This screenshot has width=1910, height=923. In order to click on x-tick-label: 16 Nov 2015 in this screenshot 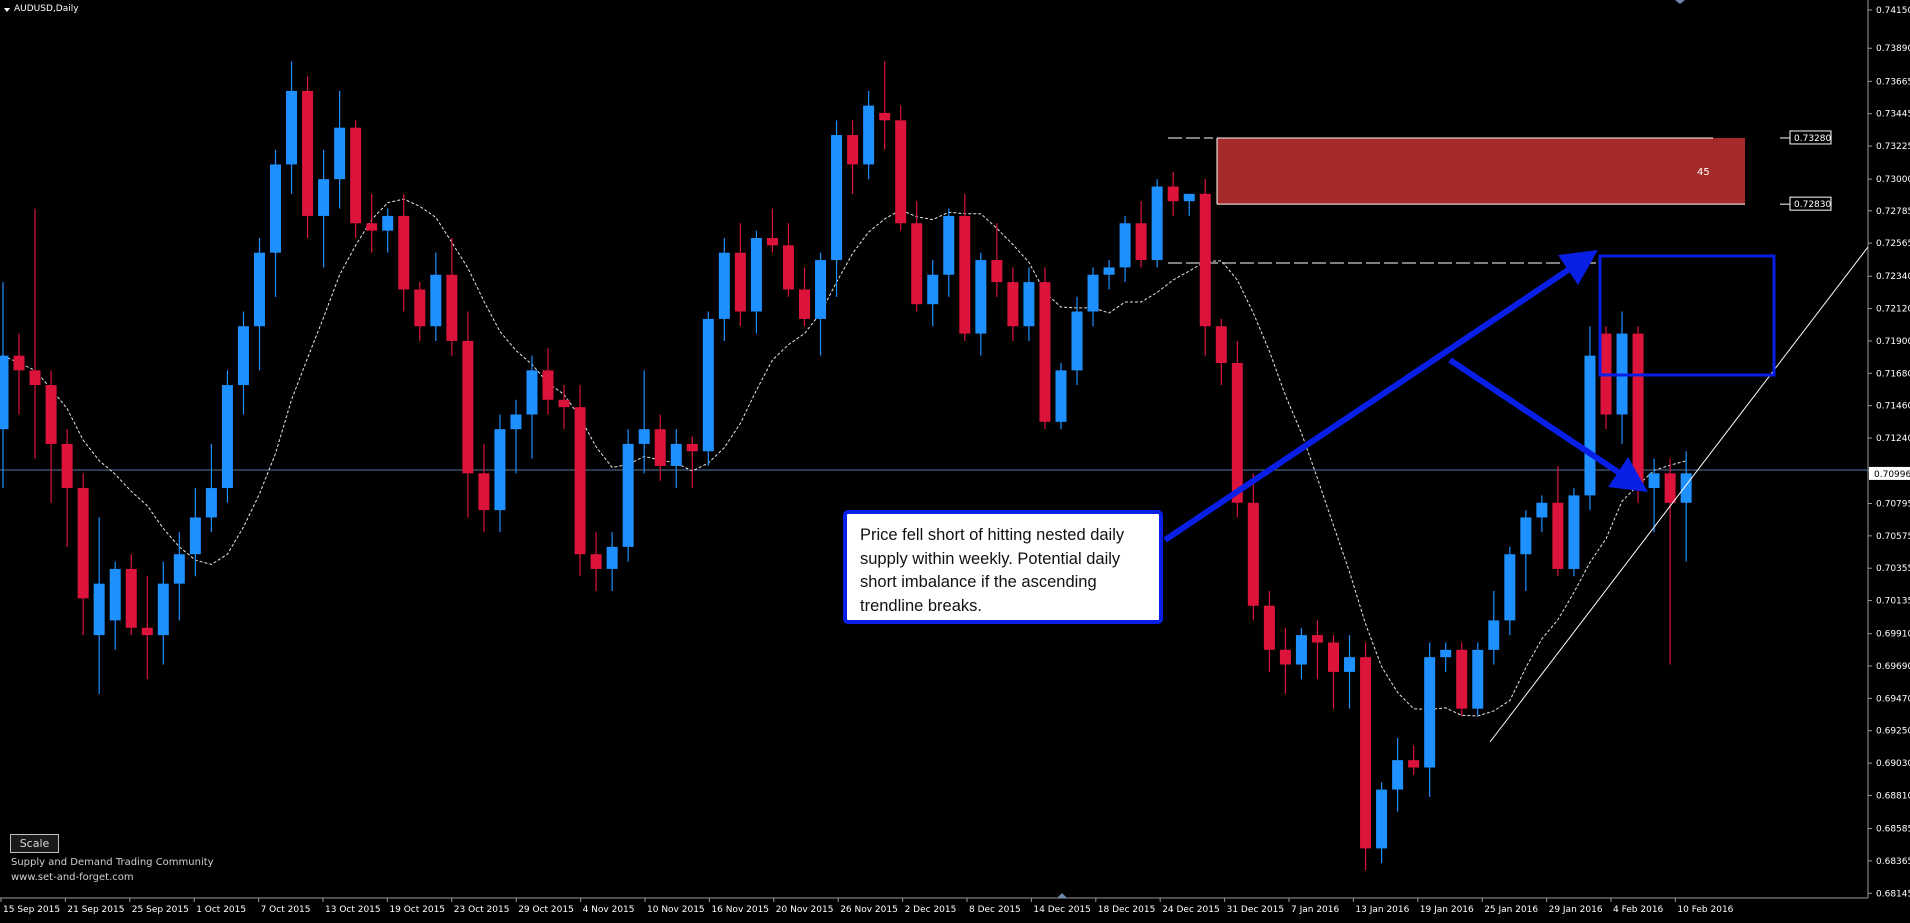, I will do `click(740, 910)`.